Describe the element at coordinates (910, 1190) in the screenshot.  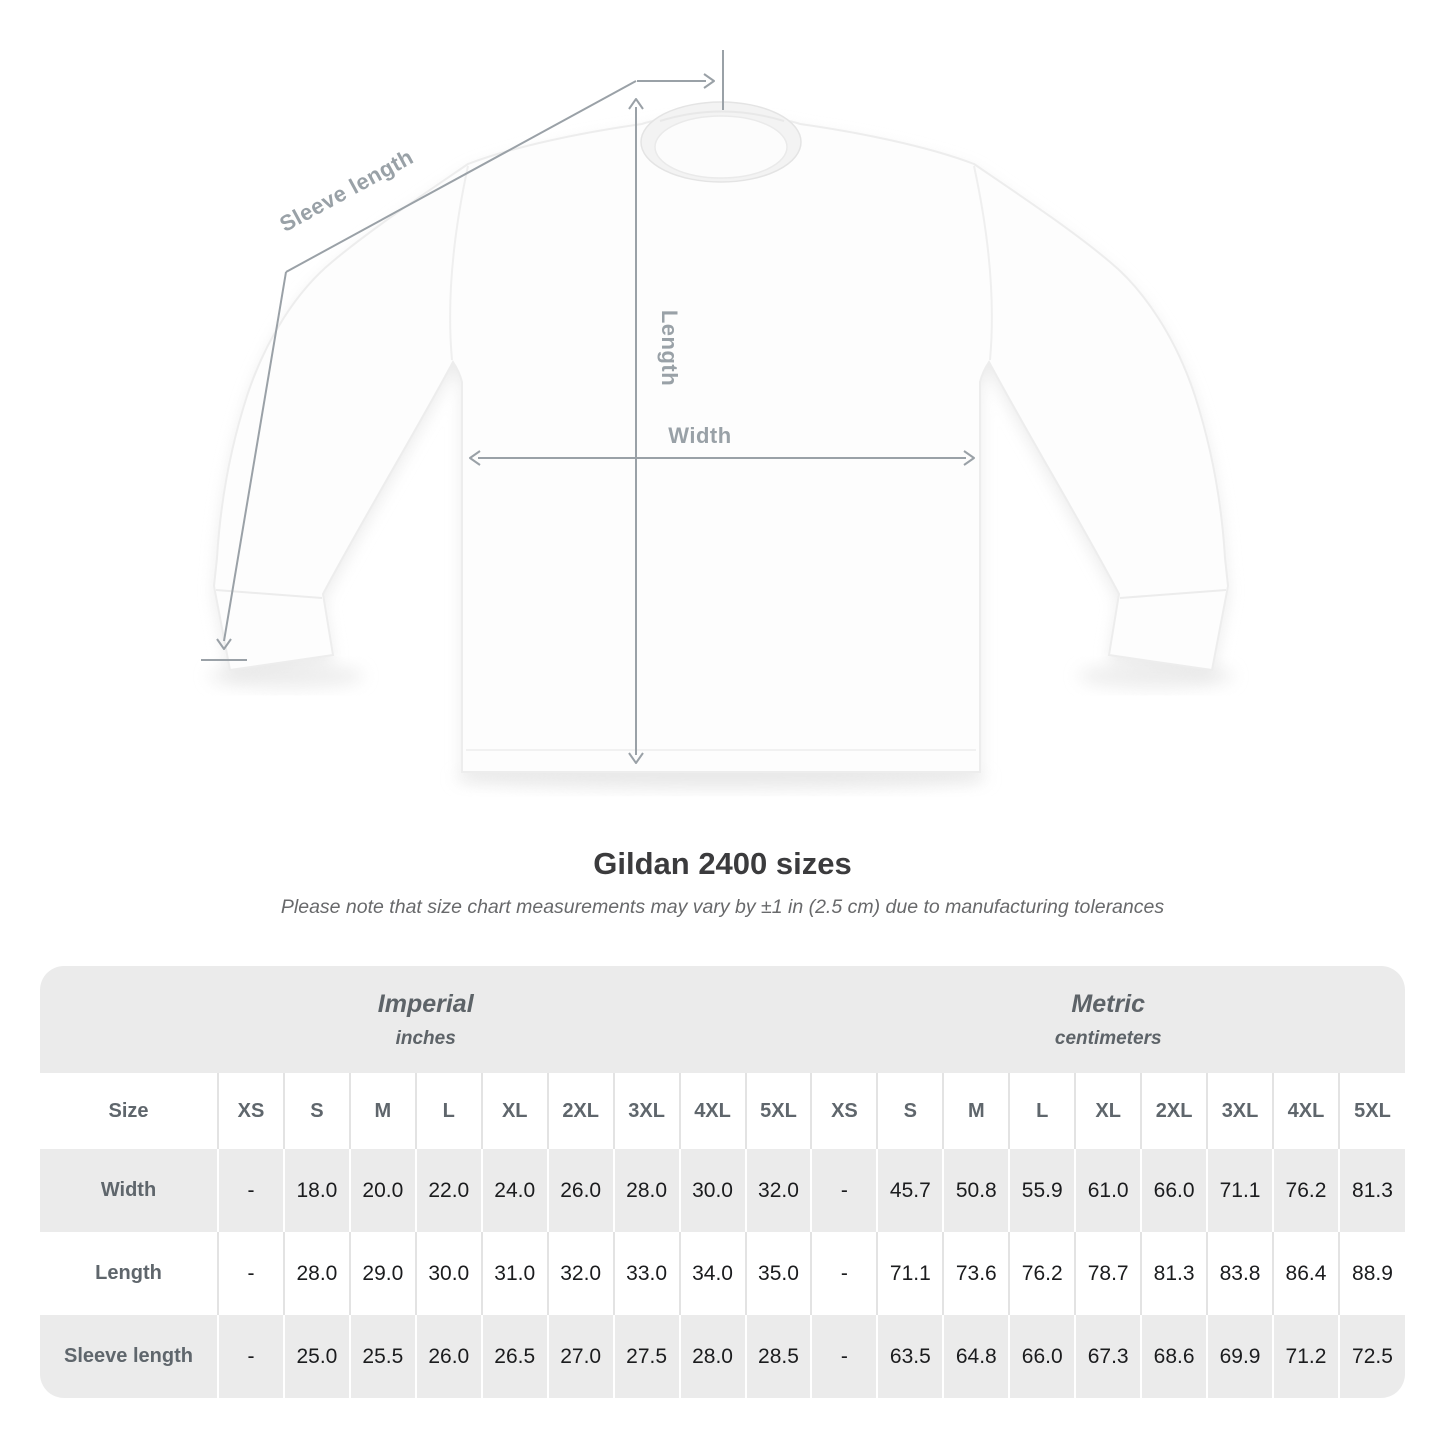
I see `measurement-value-cell: 45.7` at that location.